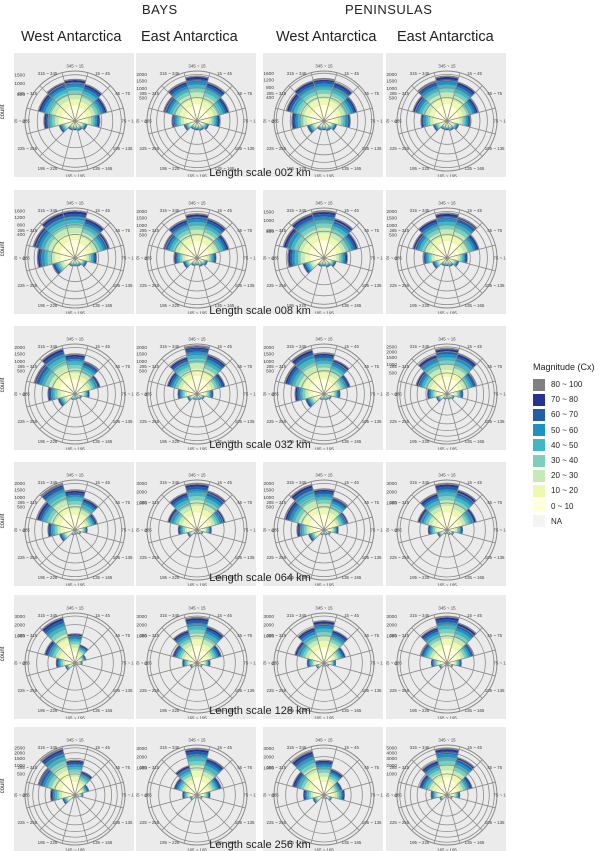  What do you see at coordinates (562, 506) in the screenshot?
I see `legend-label: 0 ~ 10` at bounding box center [562, 506].